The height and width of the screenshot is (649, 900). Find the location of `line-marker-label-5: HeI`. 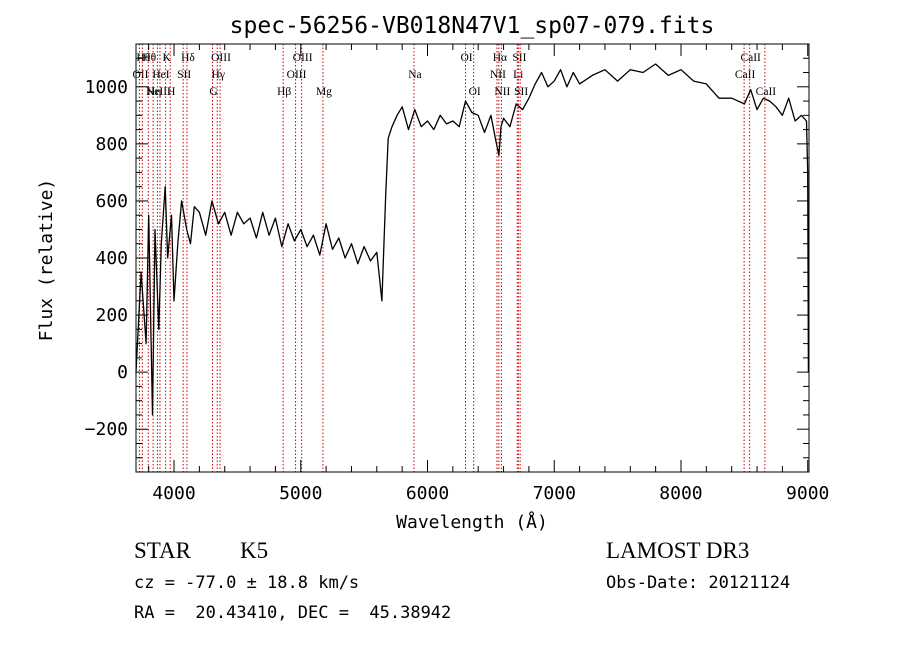

line-marker-label-5: HeI is located at coordinates (160, 75).